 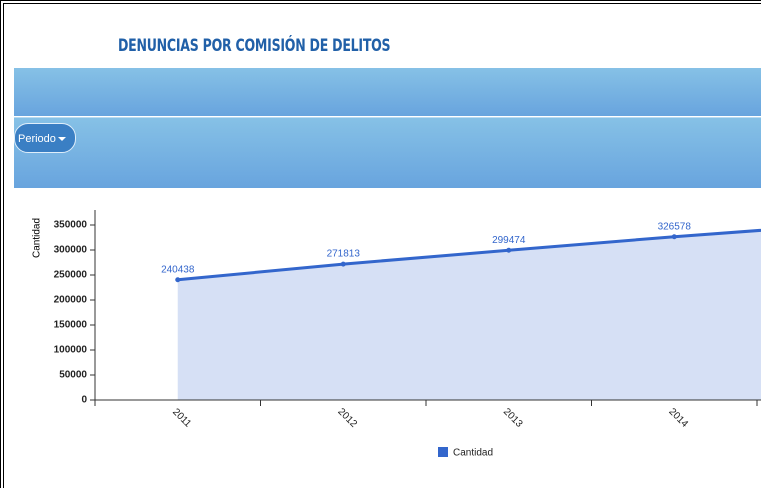 What do you see at coordinates (509, 240) in the screenshot?
I see `data-label: 299474` at bounding box center [509, 240].